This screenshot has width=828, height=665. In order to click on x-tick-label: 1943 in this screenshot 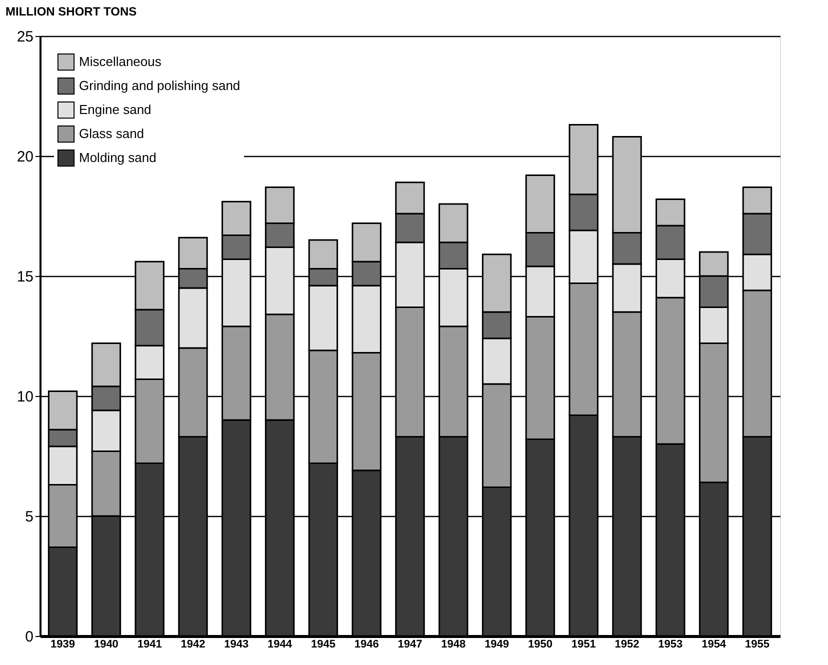, I will do `click(236, 644)`.